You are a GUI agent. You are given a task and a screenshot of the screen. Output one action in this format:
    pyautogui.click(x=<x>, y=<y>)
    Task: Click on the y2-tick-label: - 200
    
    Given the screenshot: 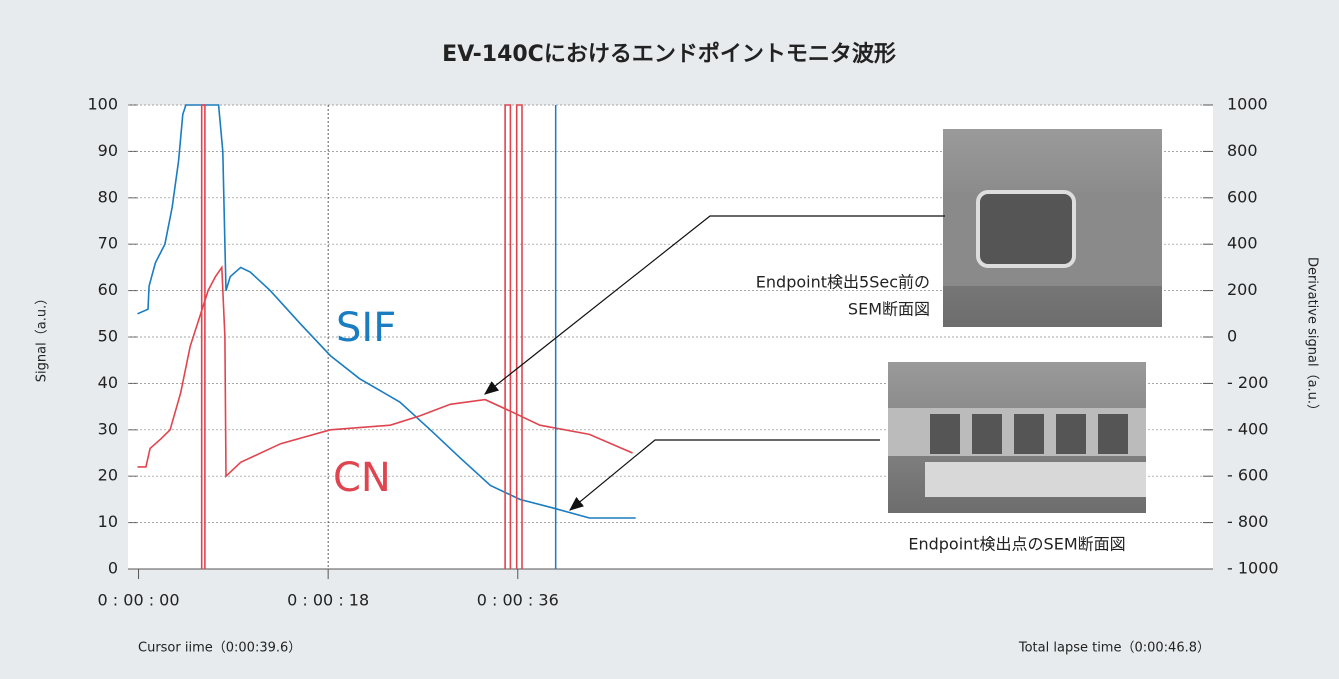 What is the action you would take?
    pyautogui.click(x=1247, y=382)
    